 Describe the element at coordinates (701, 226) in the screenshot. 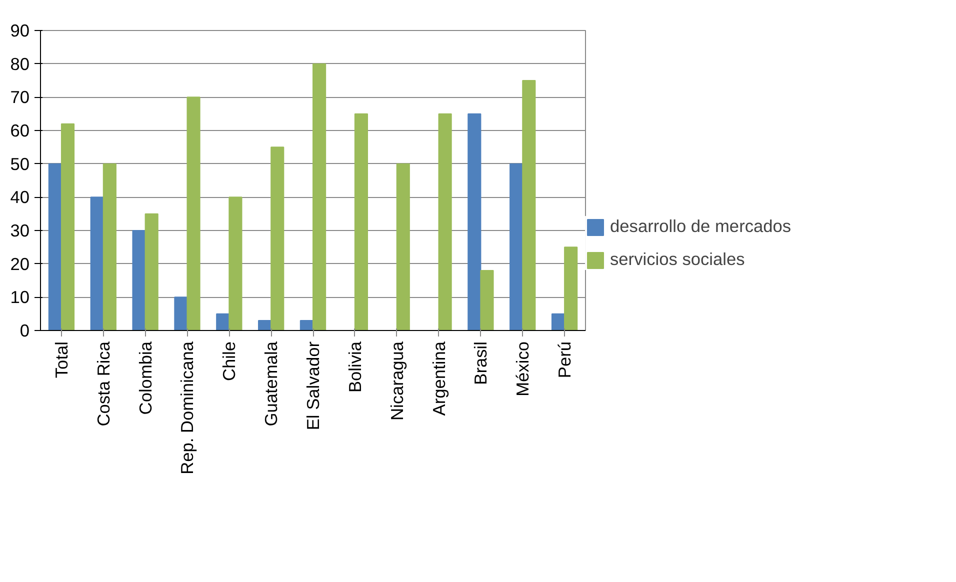

I see `legend-label: desarrollo de mercados` at that location.